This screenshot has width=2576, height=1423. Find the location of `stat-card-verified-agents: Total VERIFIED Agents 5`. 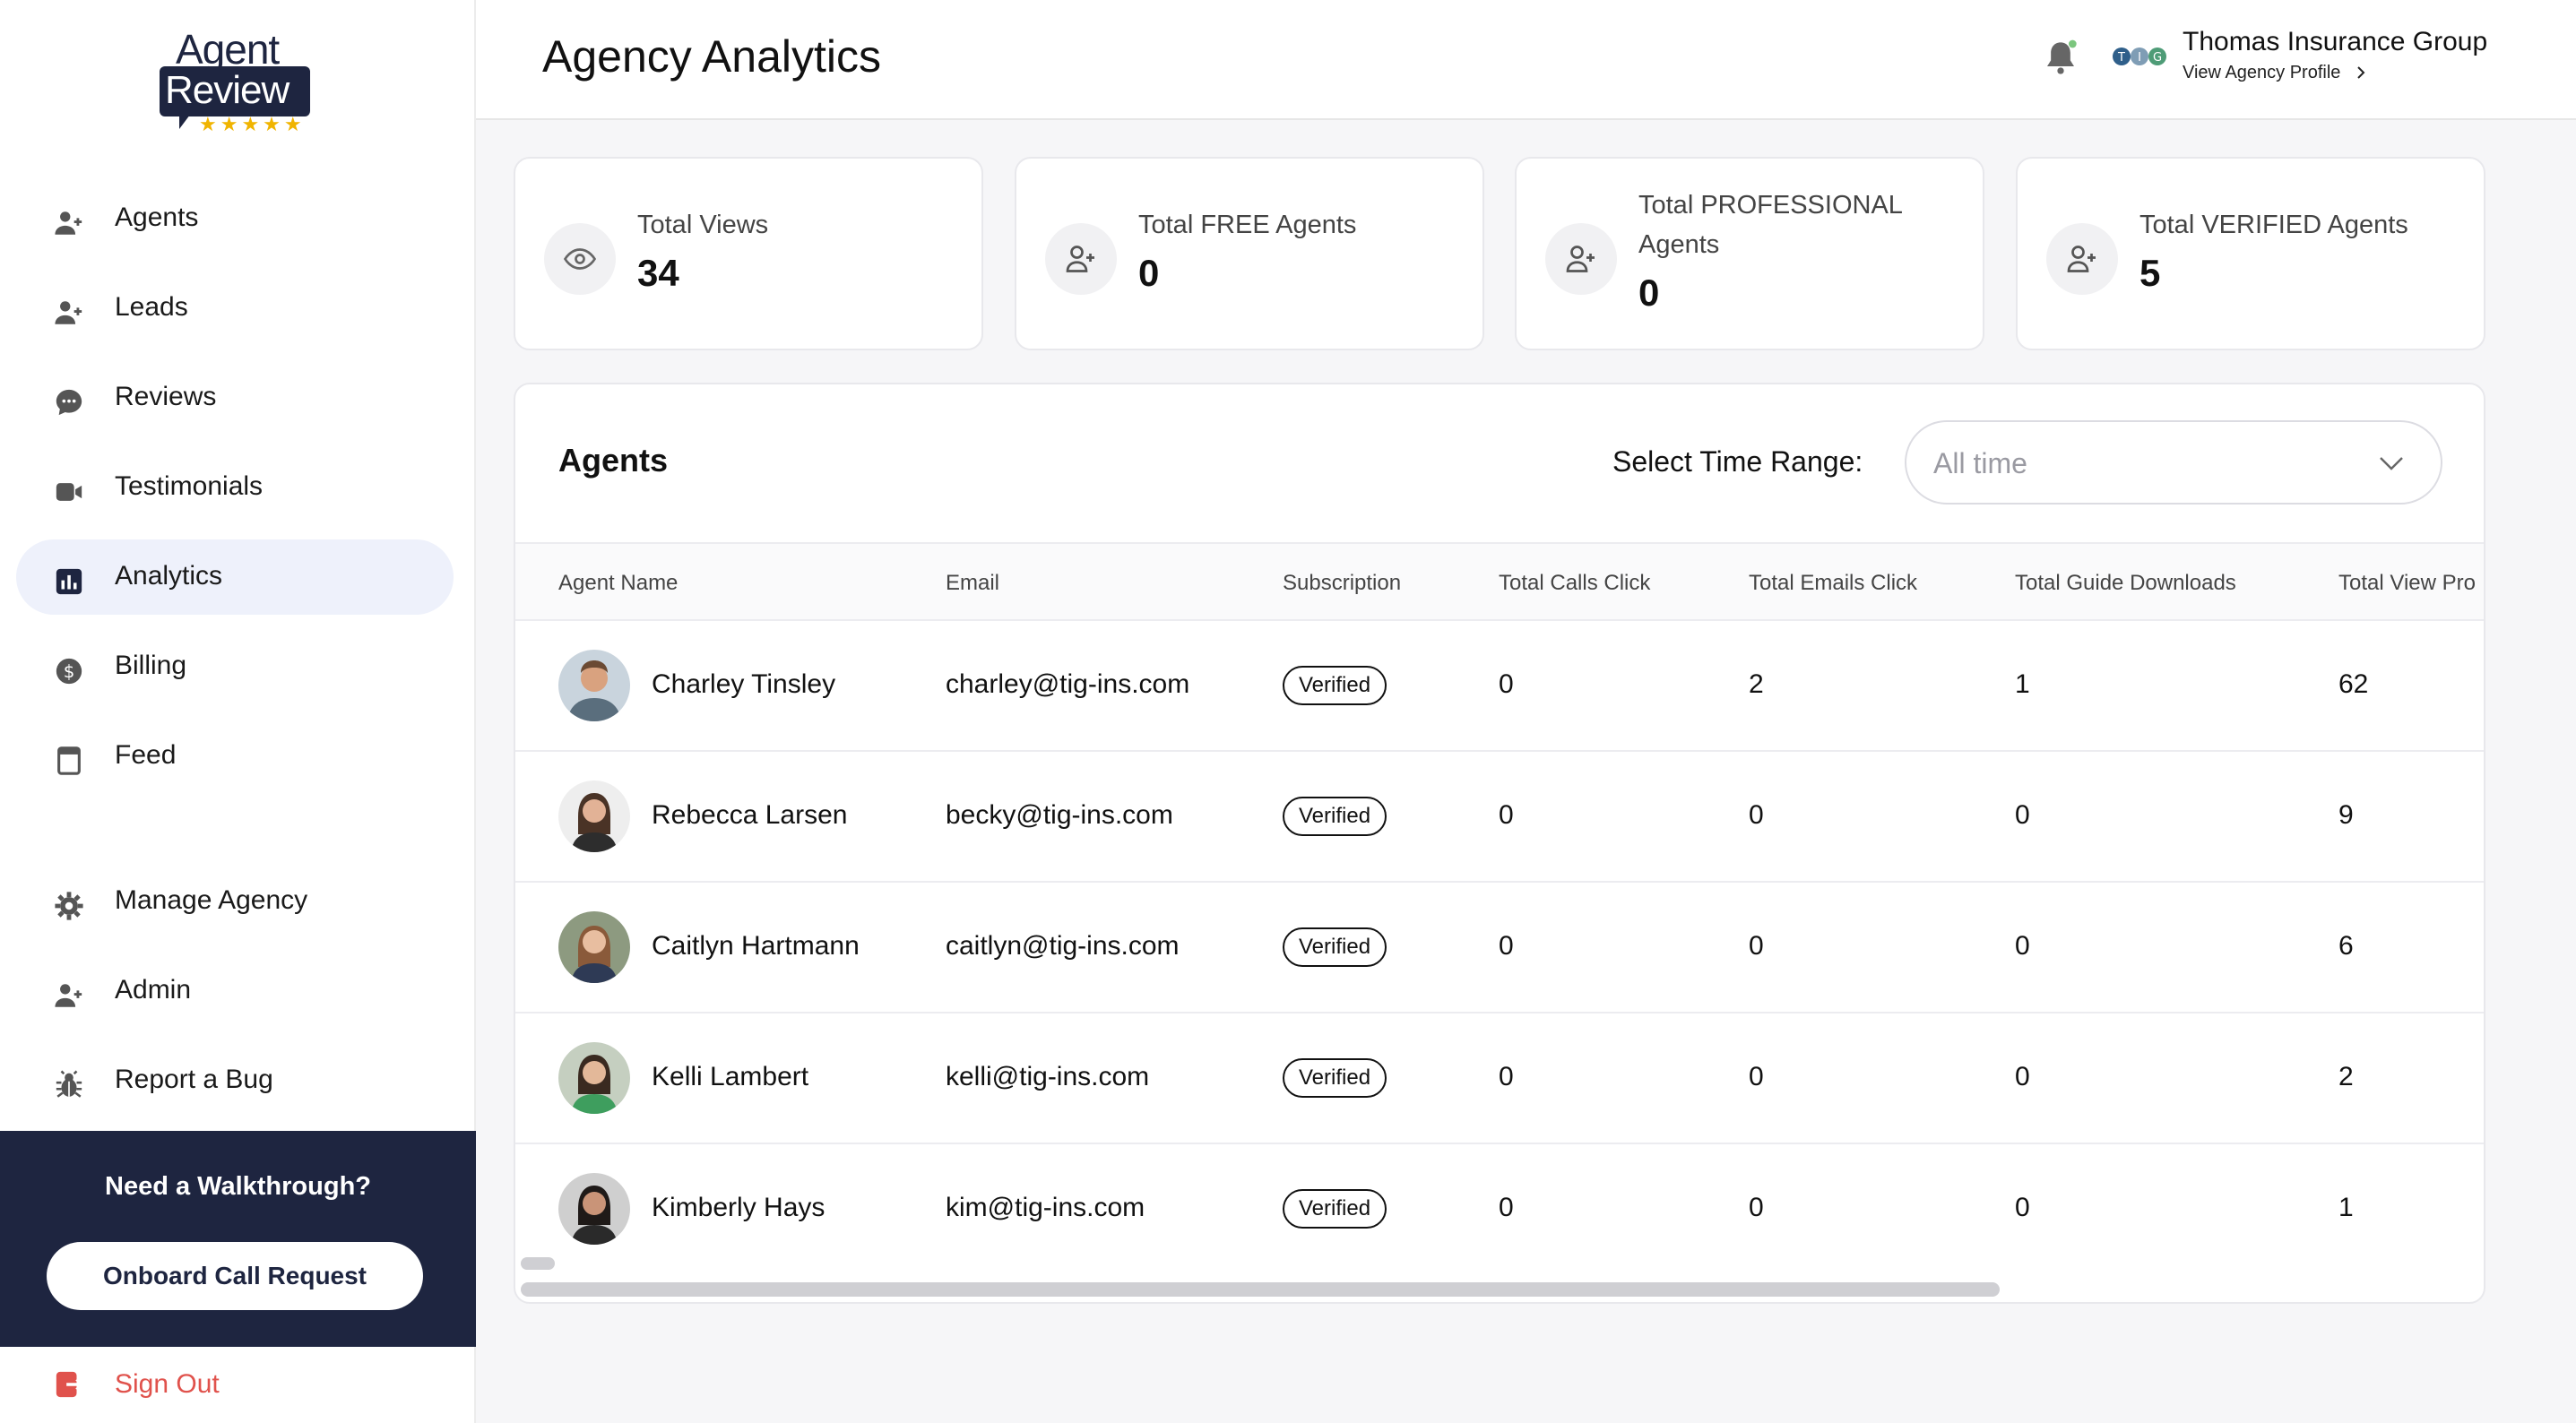

stat-card-verified-agents: Total VERIFIED Agents 5 is located at coordinates (2250, 254).